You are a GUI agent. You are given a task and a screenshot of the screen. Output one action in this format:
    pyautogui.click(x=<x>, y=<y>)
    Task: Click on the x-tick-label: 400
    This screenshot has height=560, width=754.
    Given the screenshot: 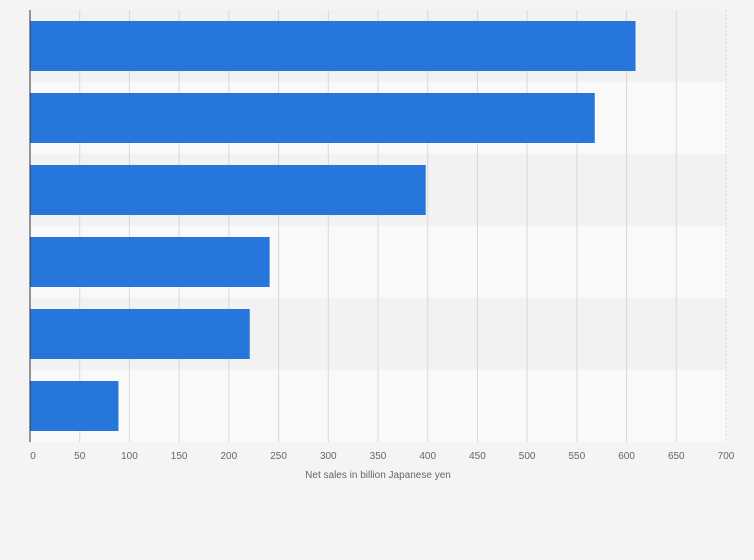 What is the action you would take?
    pyautogui.click(x=427, y=456)
    